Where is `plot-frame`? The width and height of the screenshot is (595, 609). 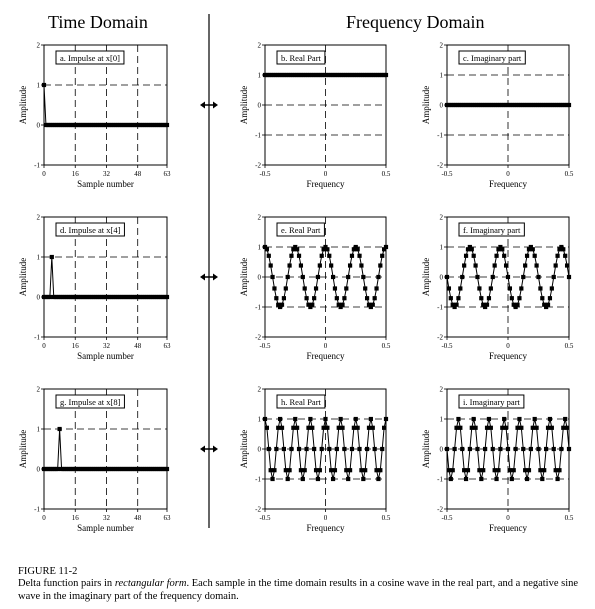 plot-frame is located at coordinates (105, 105).